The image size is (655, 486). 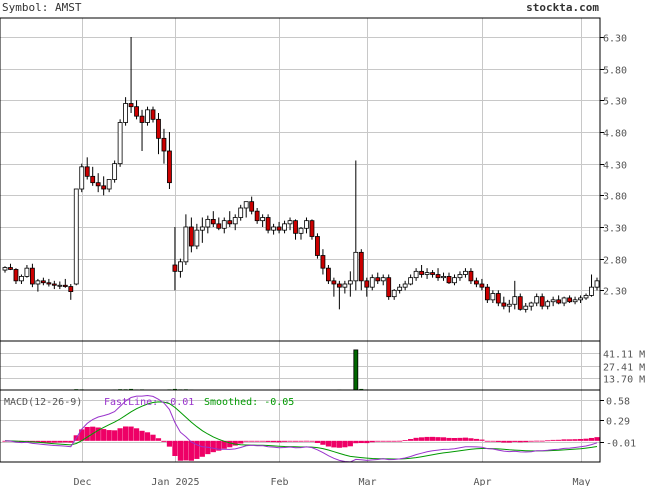 What do you see at coordinates (300, 426) in the screenshot?
I see `macd-frame` at bounding box center [300, 426].